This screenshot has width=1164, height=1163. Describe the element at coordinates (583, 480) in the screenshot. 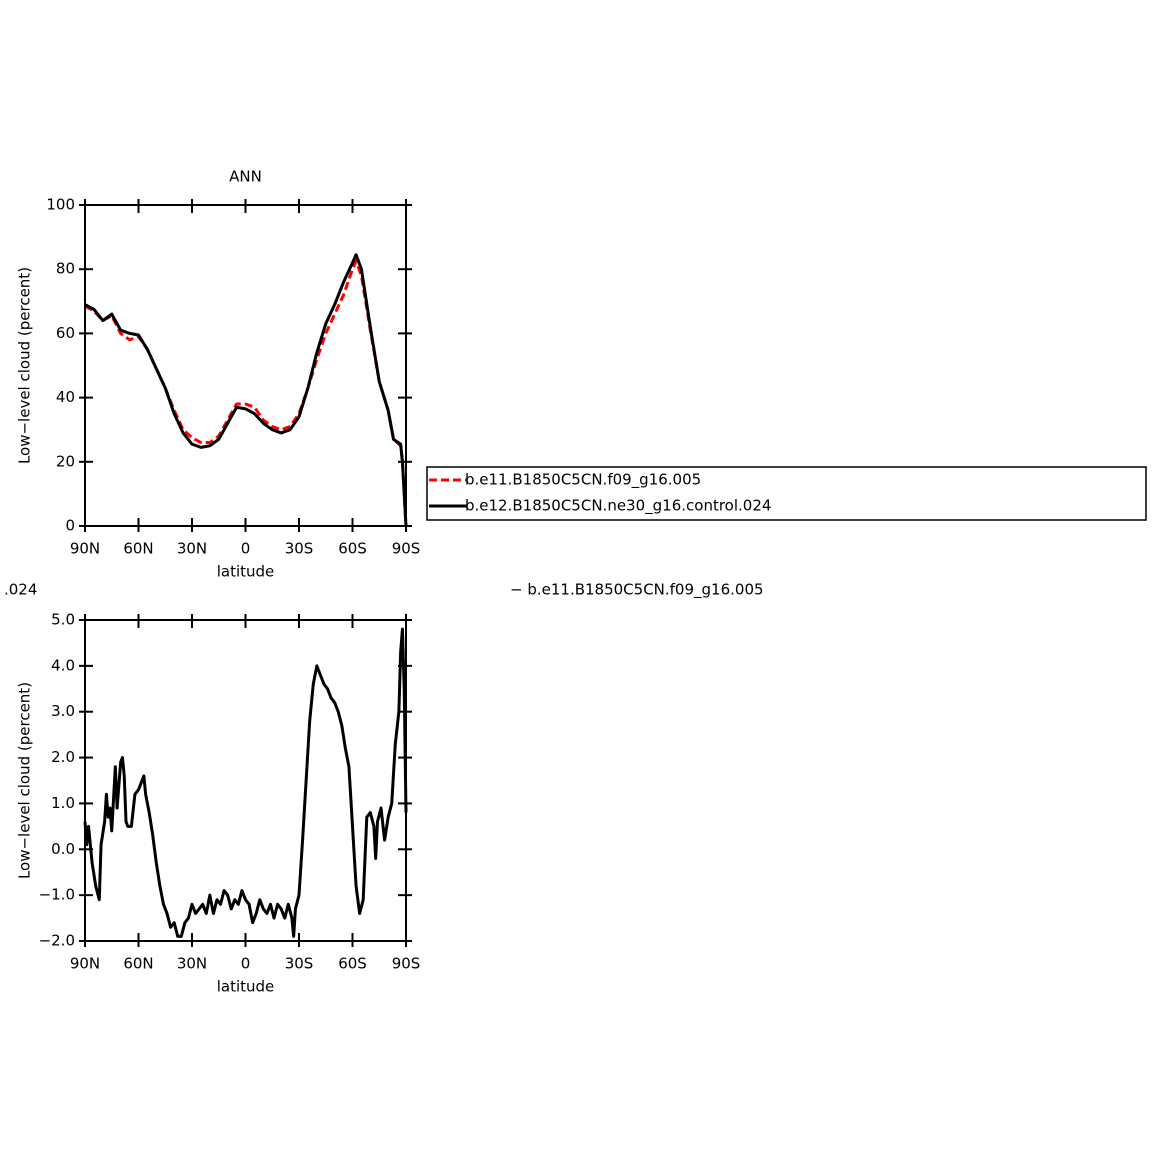

I see `legend-label: b.e11.B1850C5CN.f09_g16.005` at that location.